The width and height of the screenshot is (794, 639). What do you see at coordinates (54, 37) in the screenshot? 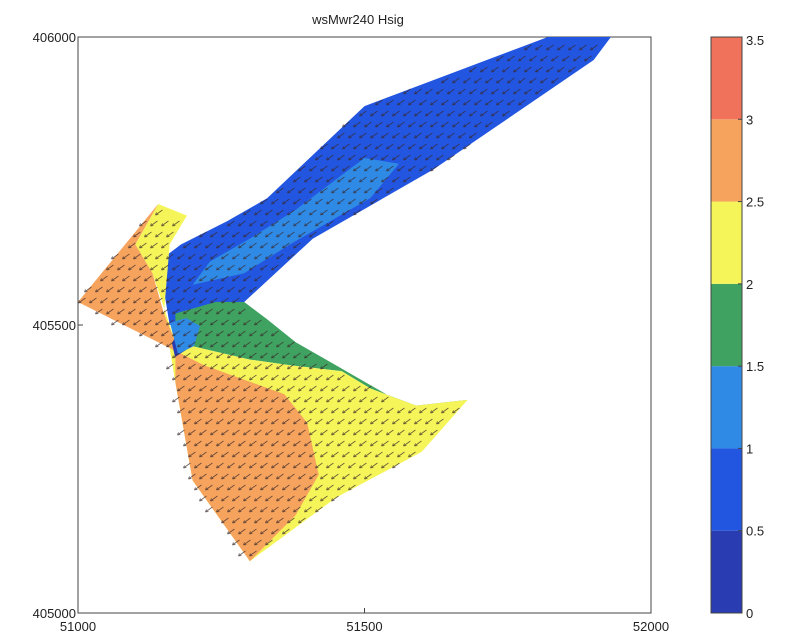
I see `y-tick-label: 406000` at bounding box center [54, 37].